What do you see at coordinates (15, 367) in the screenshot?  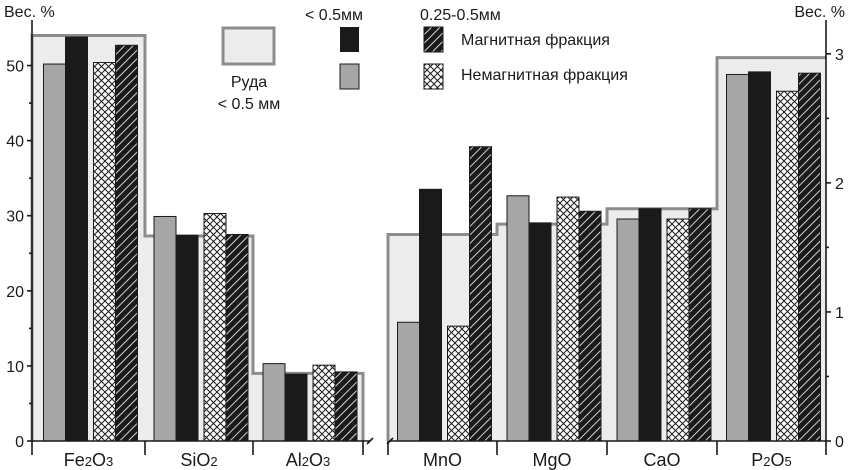 I see `left-tick-label-10: 10` at bounding box center [15, 367].